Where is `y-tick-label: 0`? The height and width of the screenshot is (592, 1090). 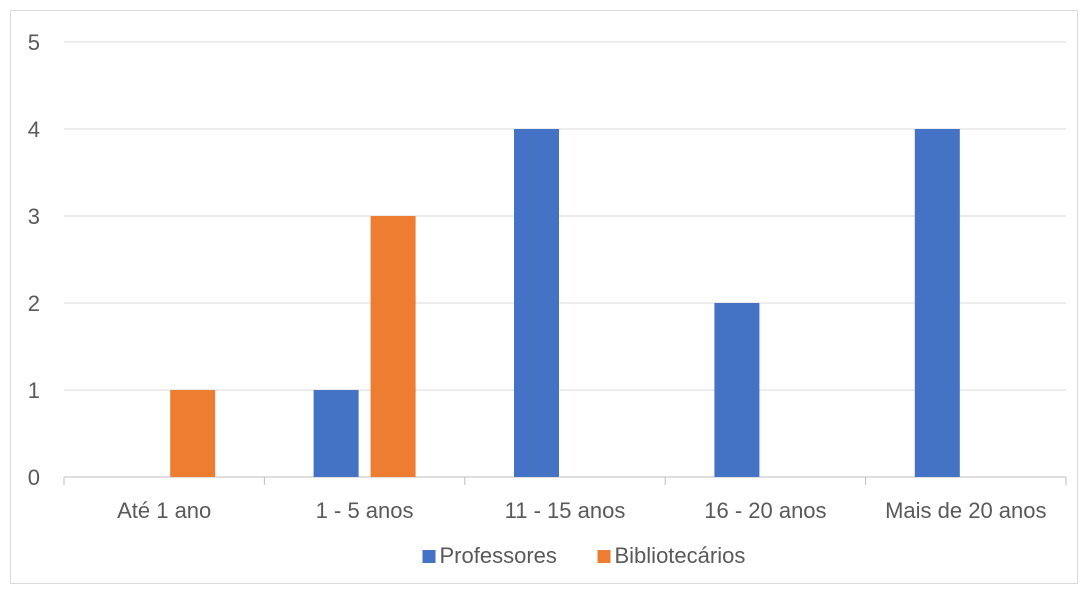
y-tick-label: 0 is located at coordinates (34, 477).